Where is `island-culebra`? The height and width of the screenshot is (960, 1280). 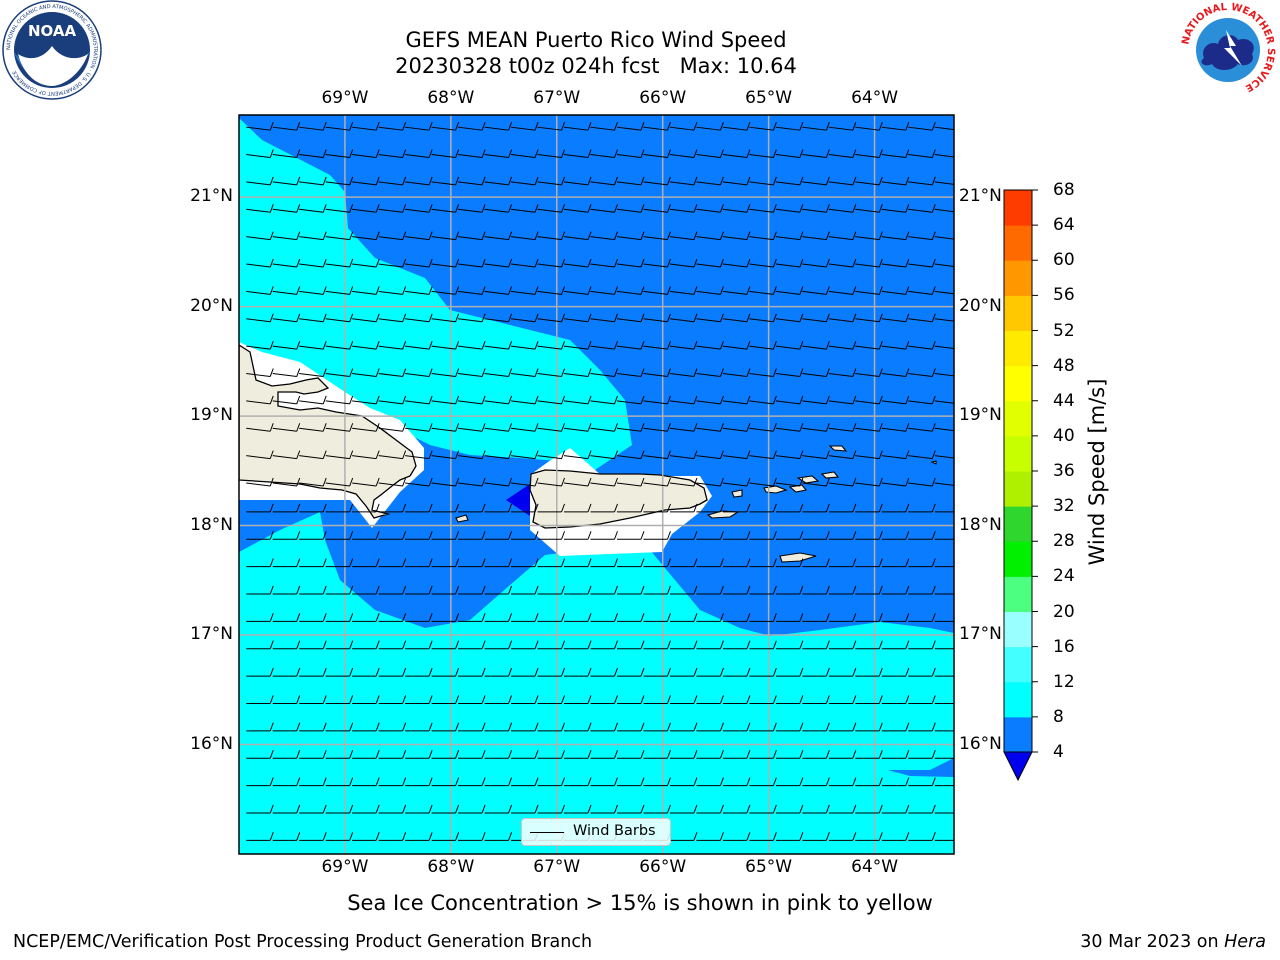
island-culebra is located at coordinates (737, 493).